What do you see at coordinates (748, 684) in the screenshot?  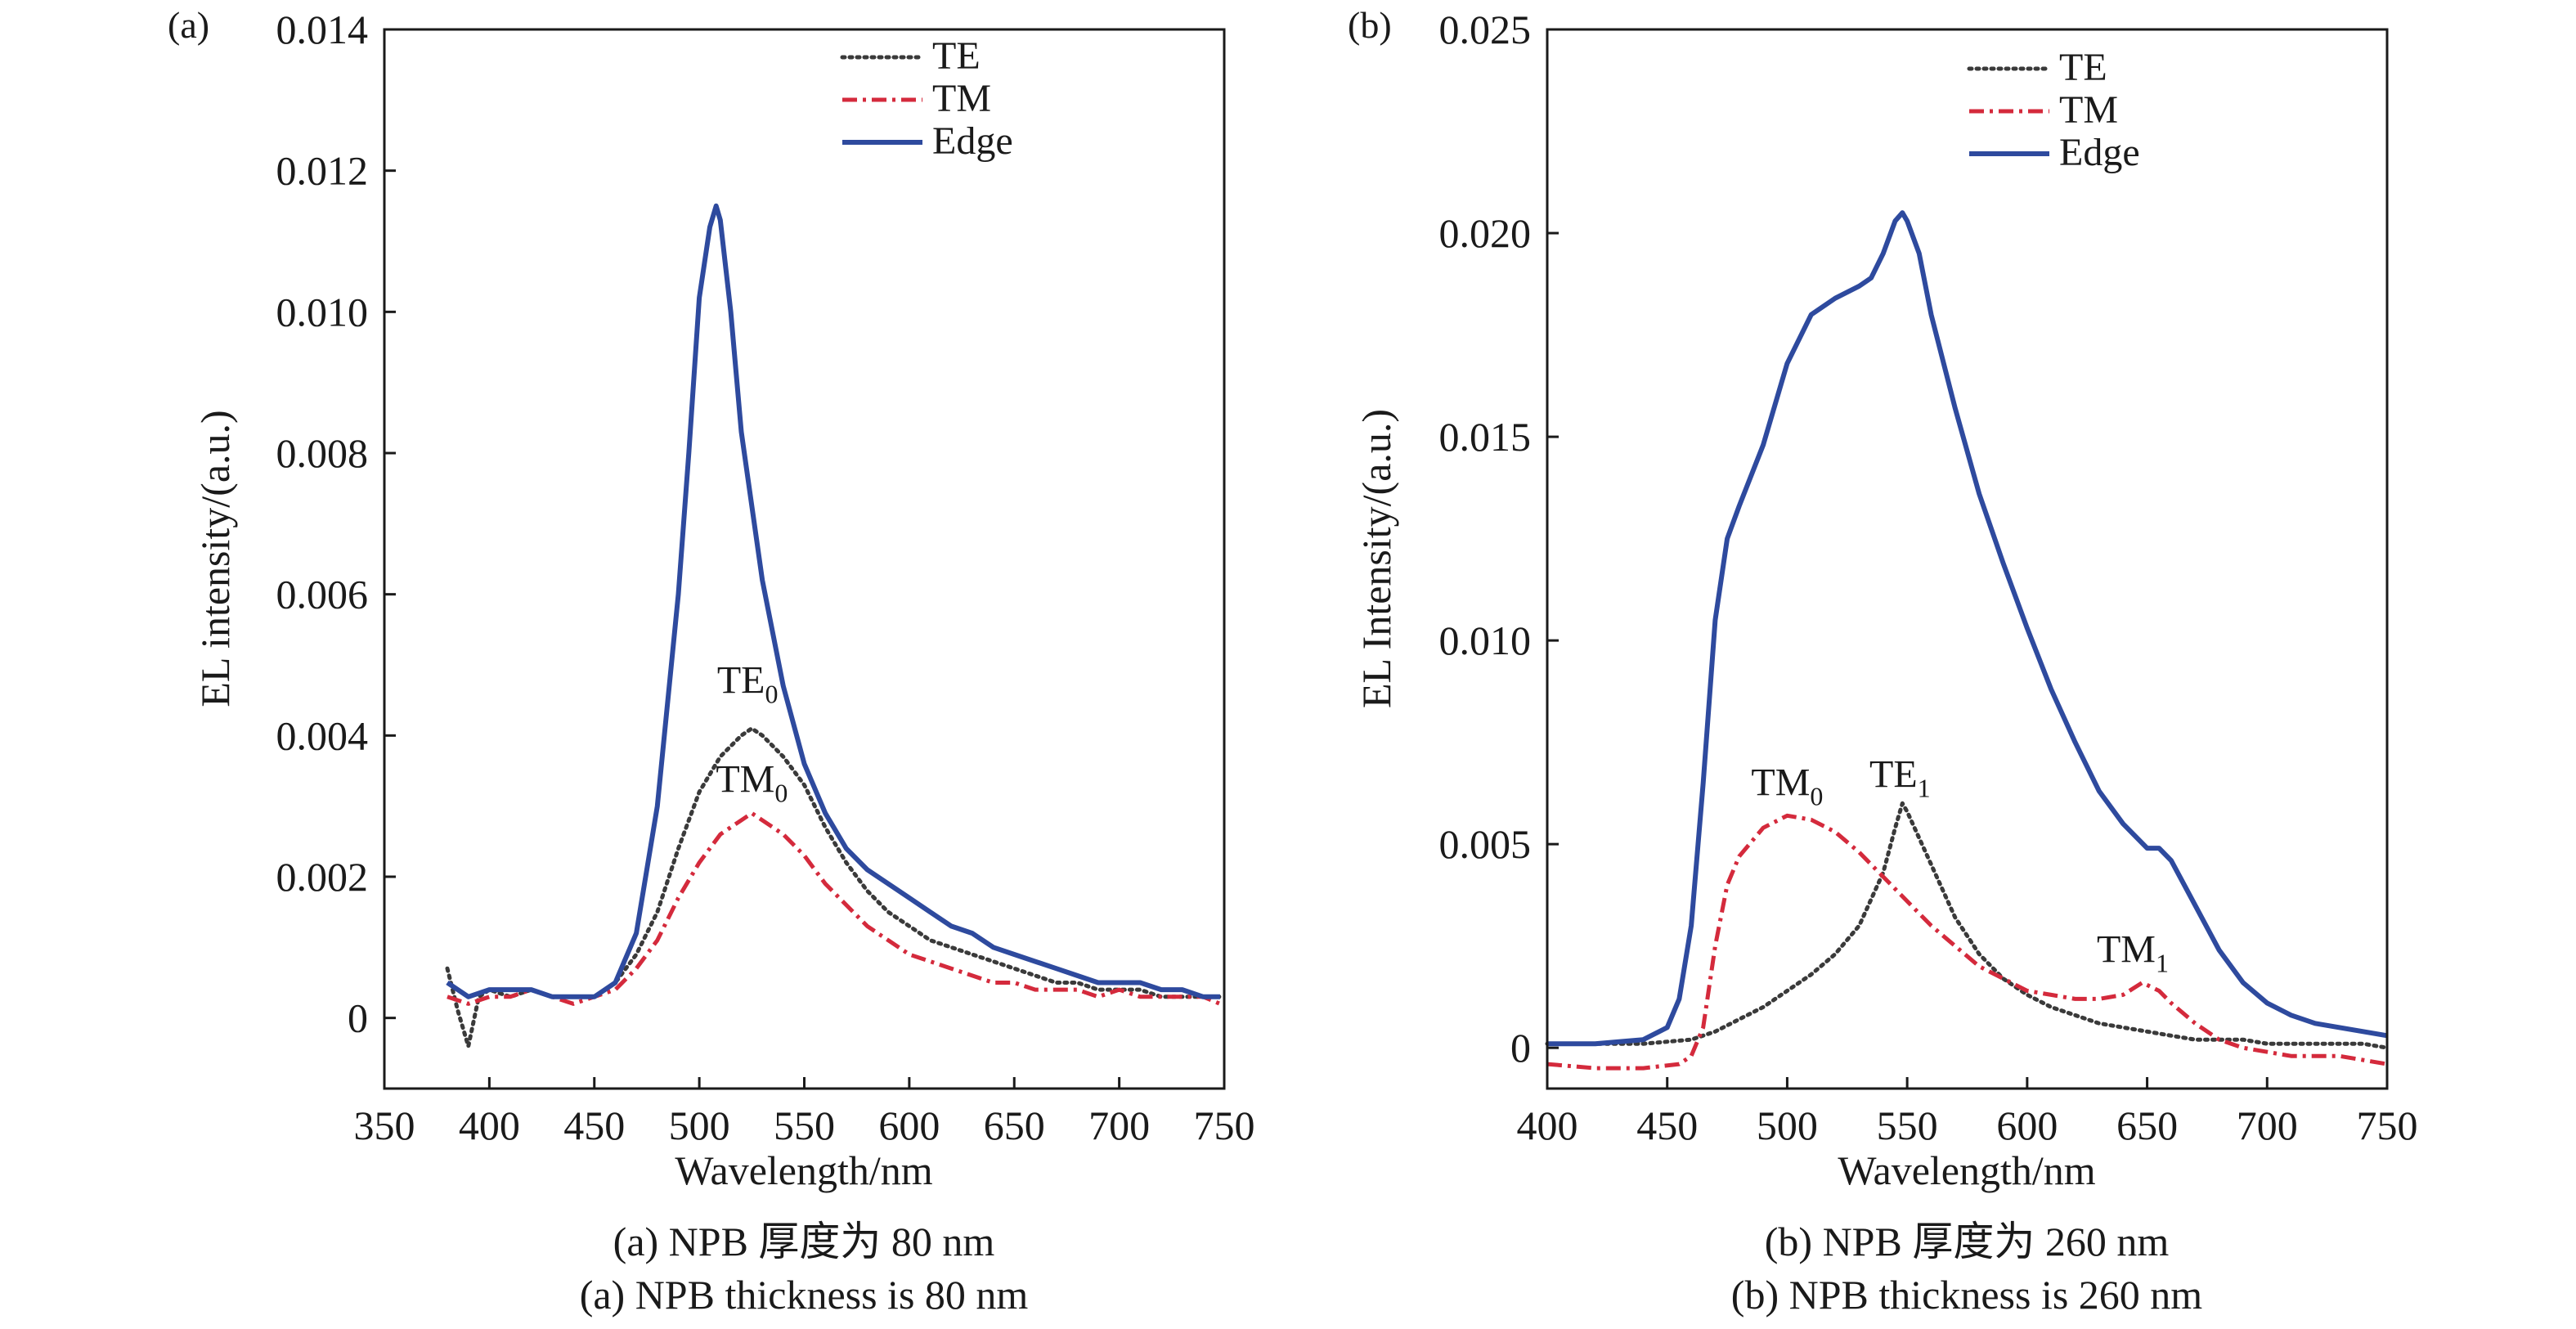 I see `annotation-a-te0: TE0` at bounding box center [748, 684].